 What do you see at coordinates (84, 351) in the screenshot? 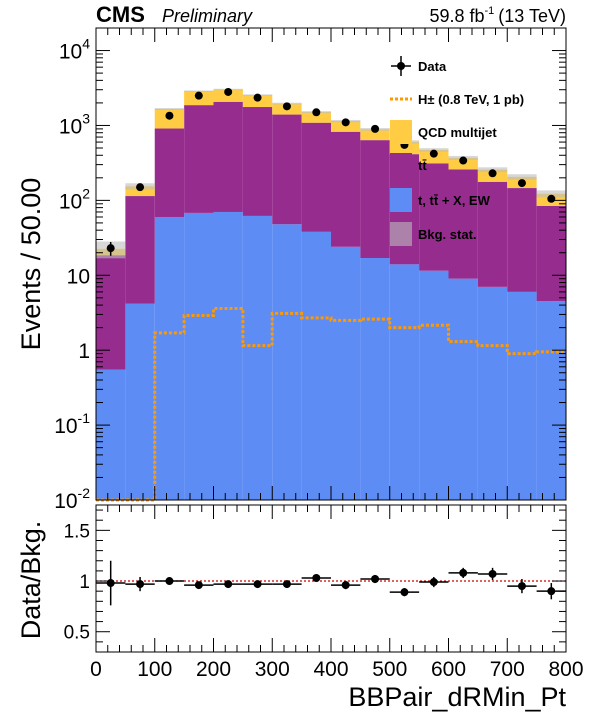
I see `y-tick-label: 1` at bounding box center [84, 351].